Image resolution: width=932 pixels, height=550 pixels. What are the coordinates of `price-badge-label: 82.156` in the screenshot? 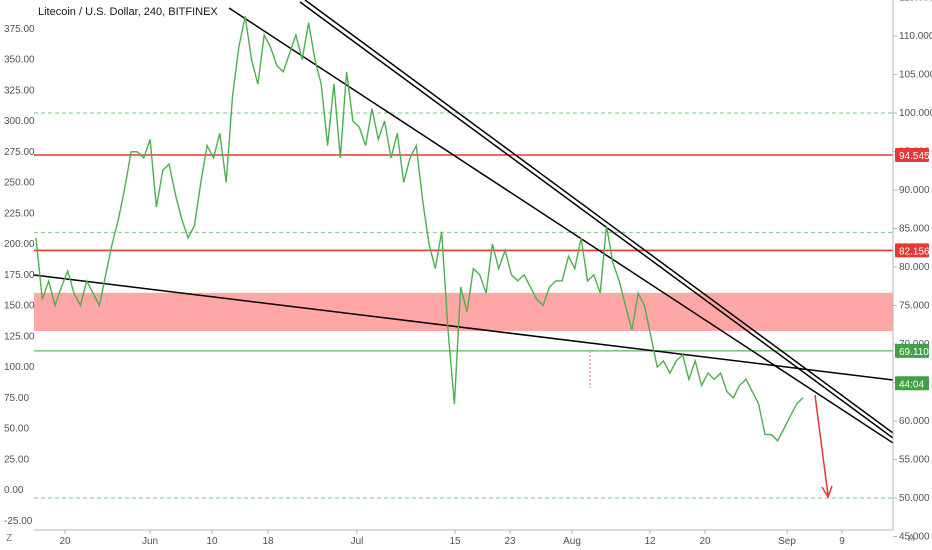 It's located at (914, 251).